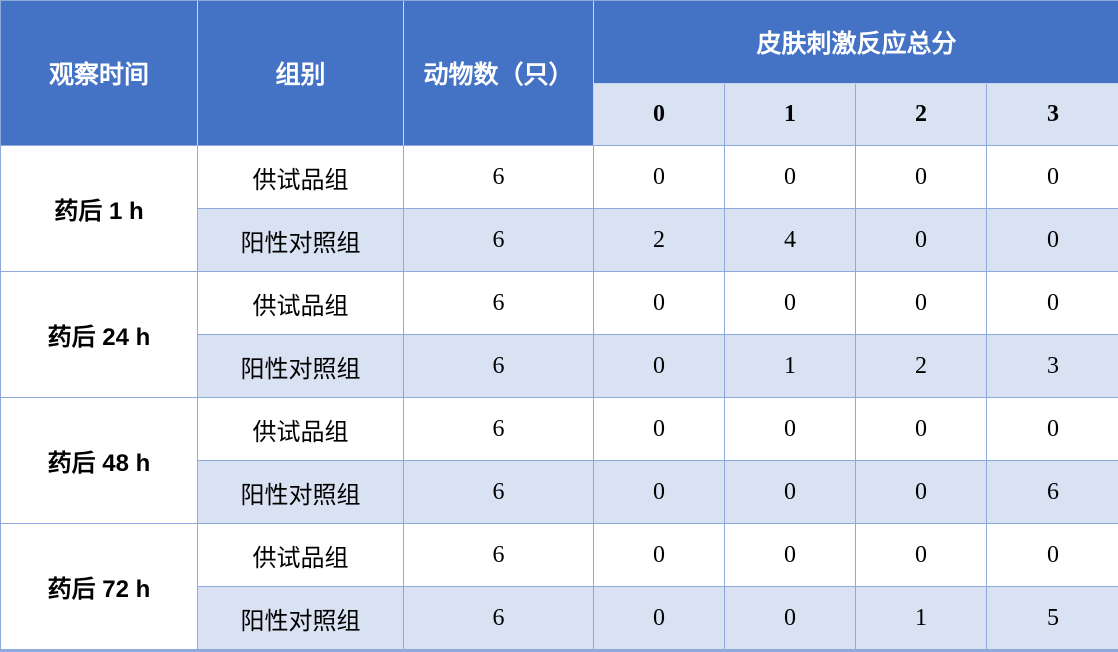 The height and width of the screenshot is (652, 1118). I want to click on header-skin-irritation-total-score: 皮肤刺激反应总分, so click(856, 42).